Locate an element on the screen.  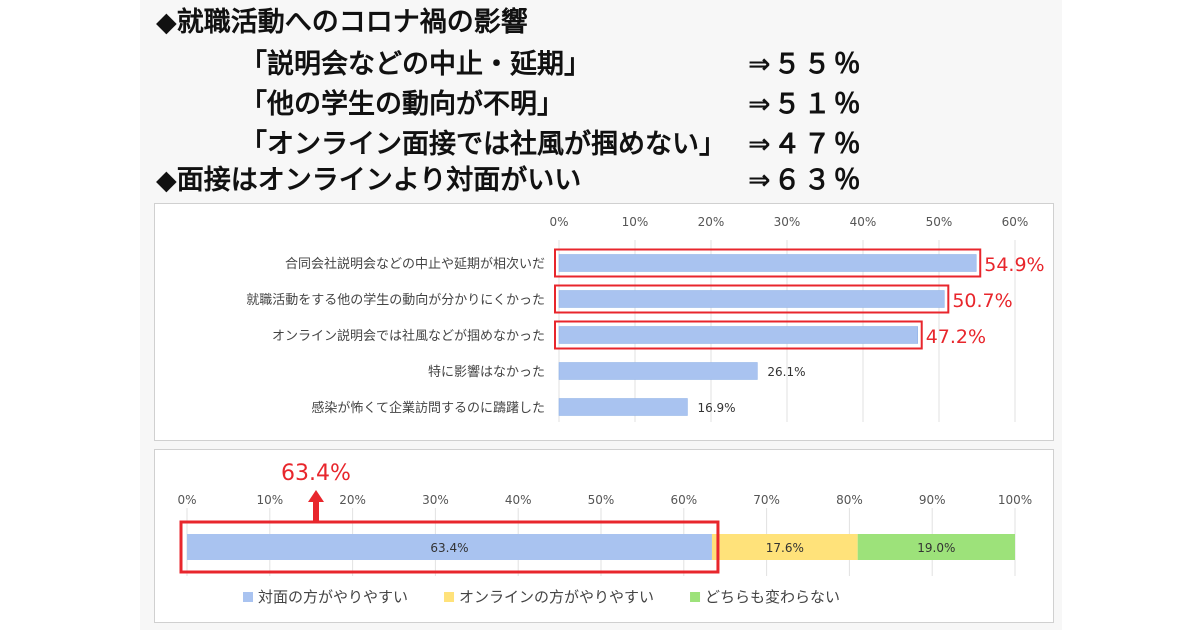
value-label: 16.9% is located at coordinates (716, 408).